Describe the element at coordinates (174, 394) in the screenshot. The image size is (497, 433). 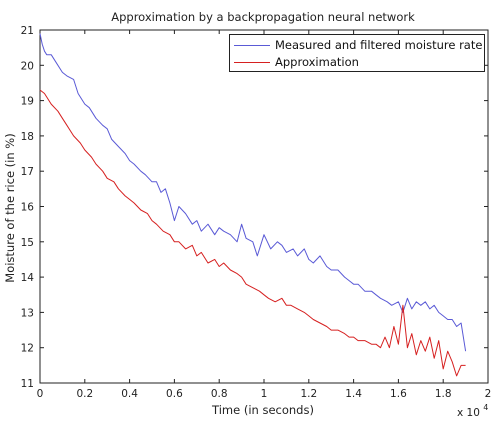
I see `x-tick-label: 0.6` at that location.